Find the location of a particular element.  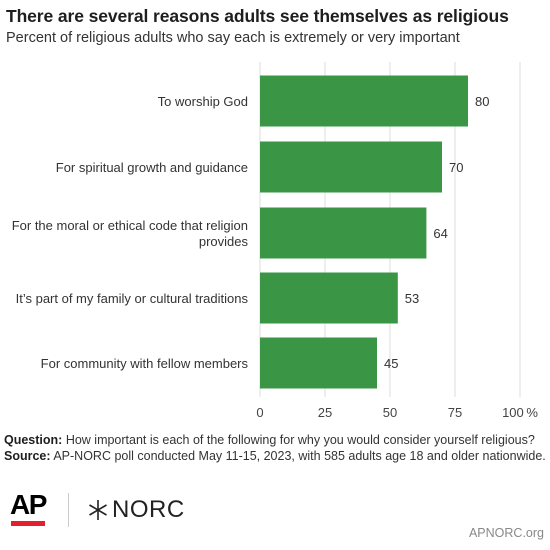

x-tick-label: 25 is located at coordinates (325, 412).